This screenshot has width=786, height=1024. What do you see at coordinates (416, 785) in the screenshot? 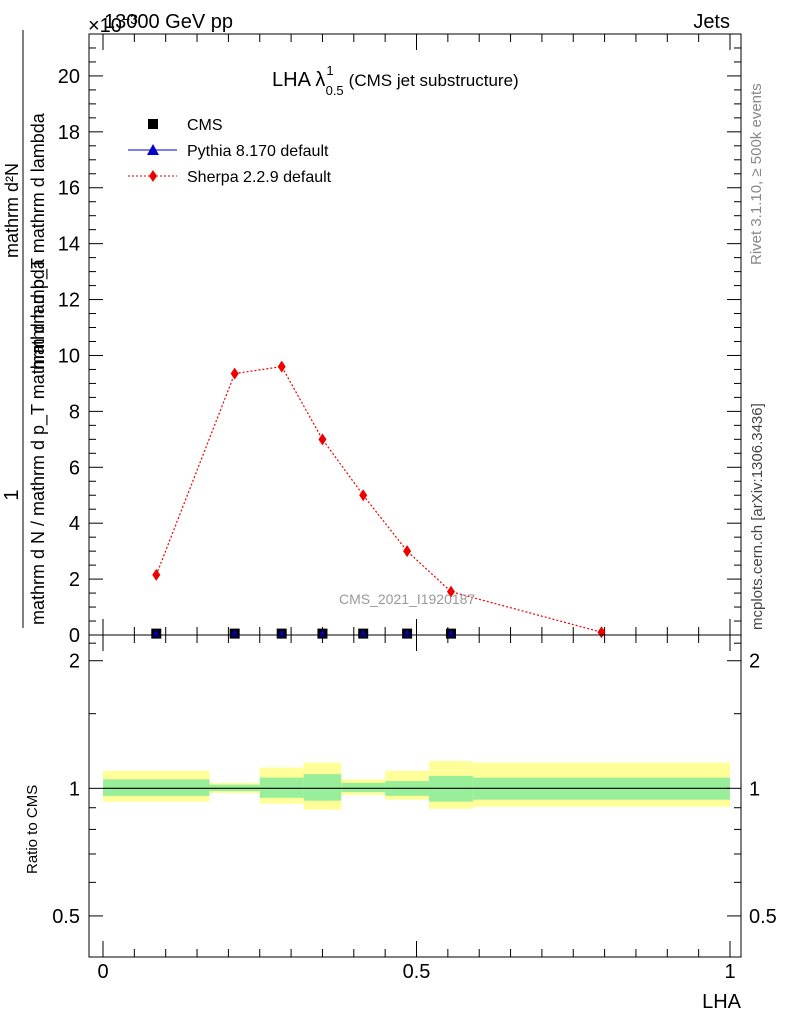
I see `ratio-bands` at bounding box center [416, 785].